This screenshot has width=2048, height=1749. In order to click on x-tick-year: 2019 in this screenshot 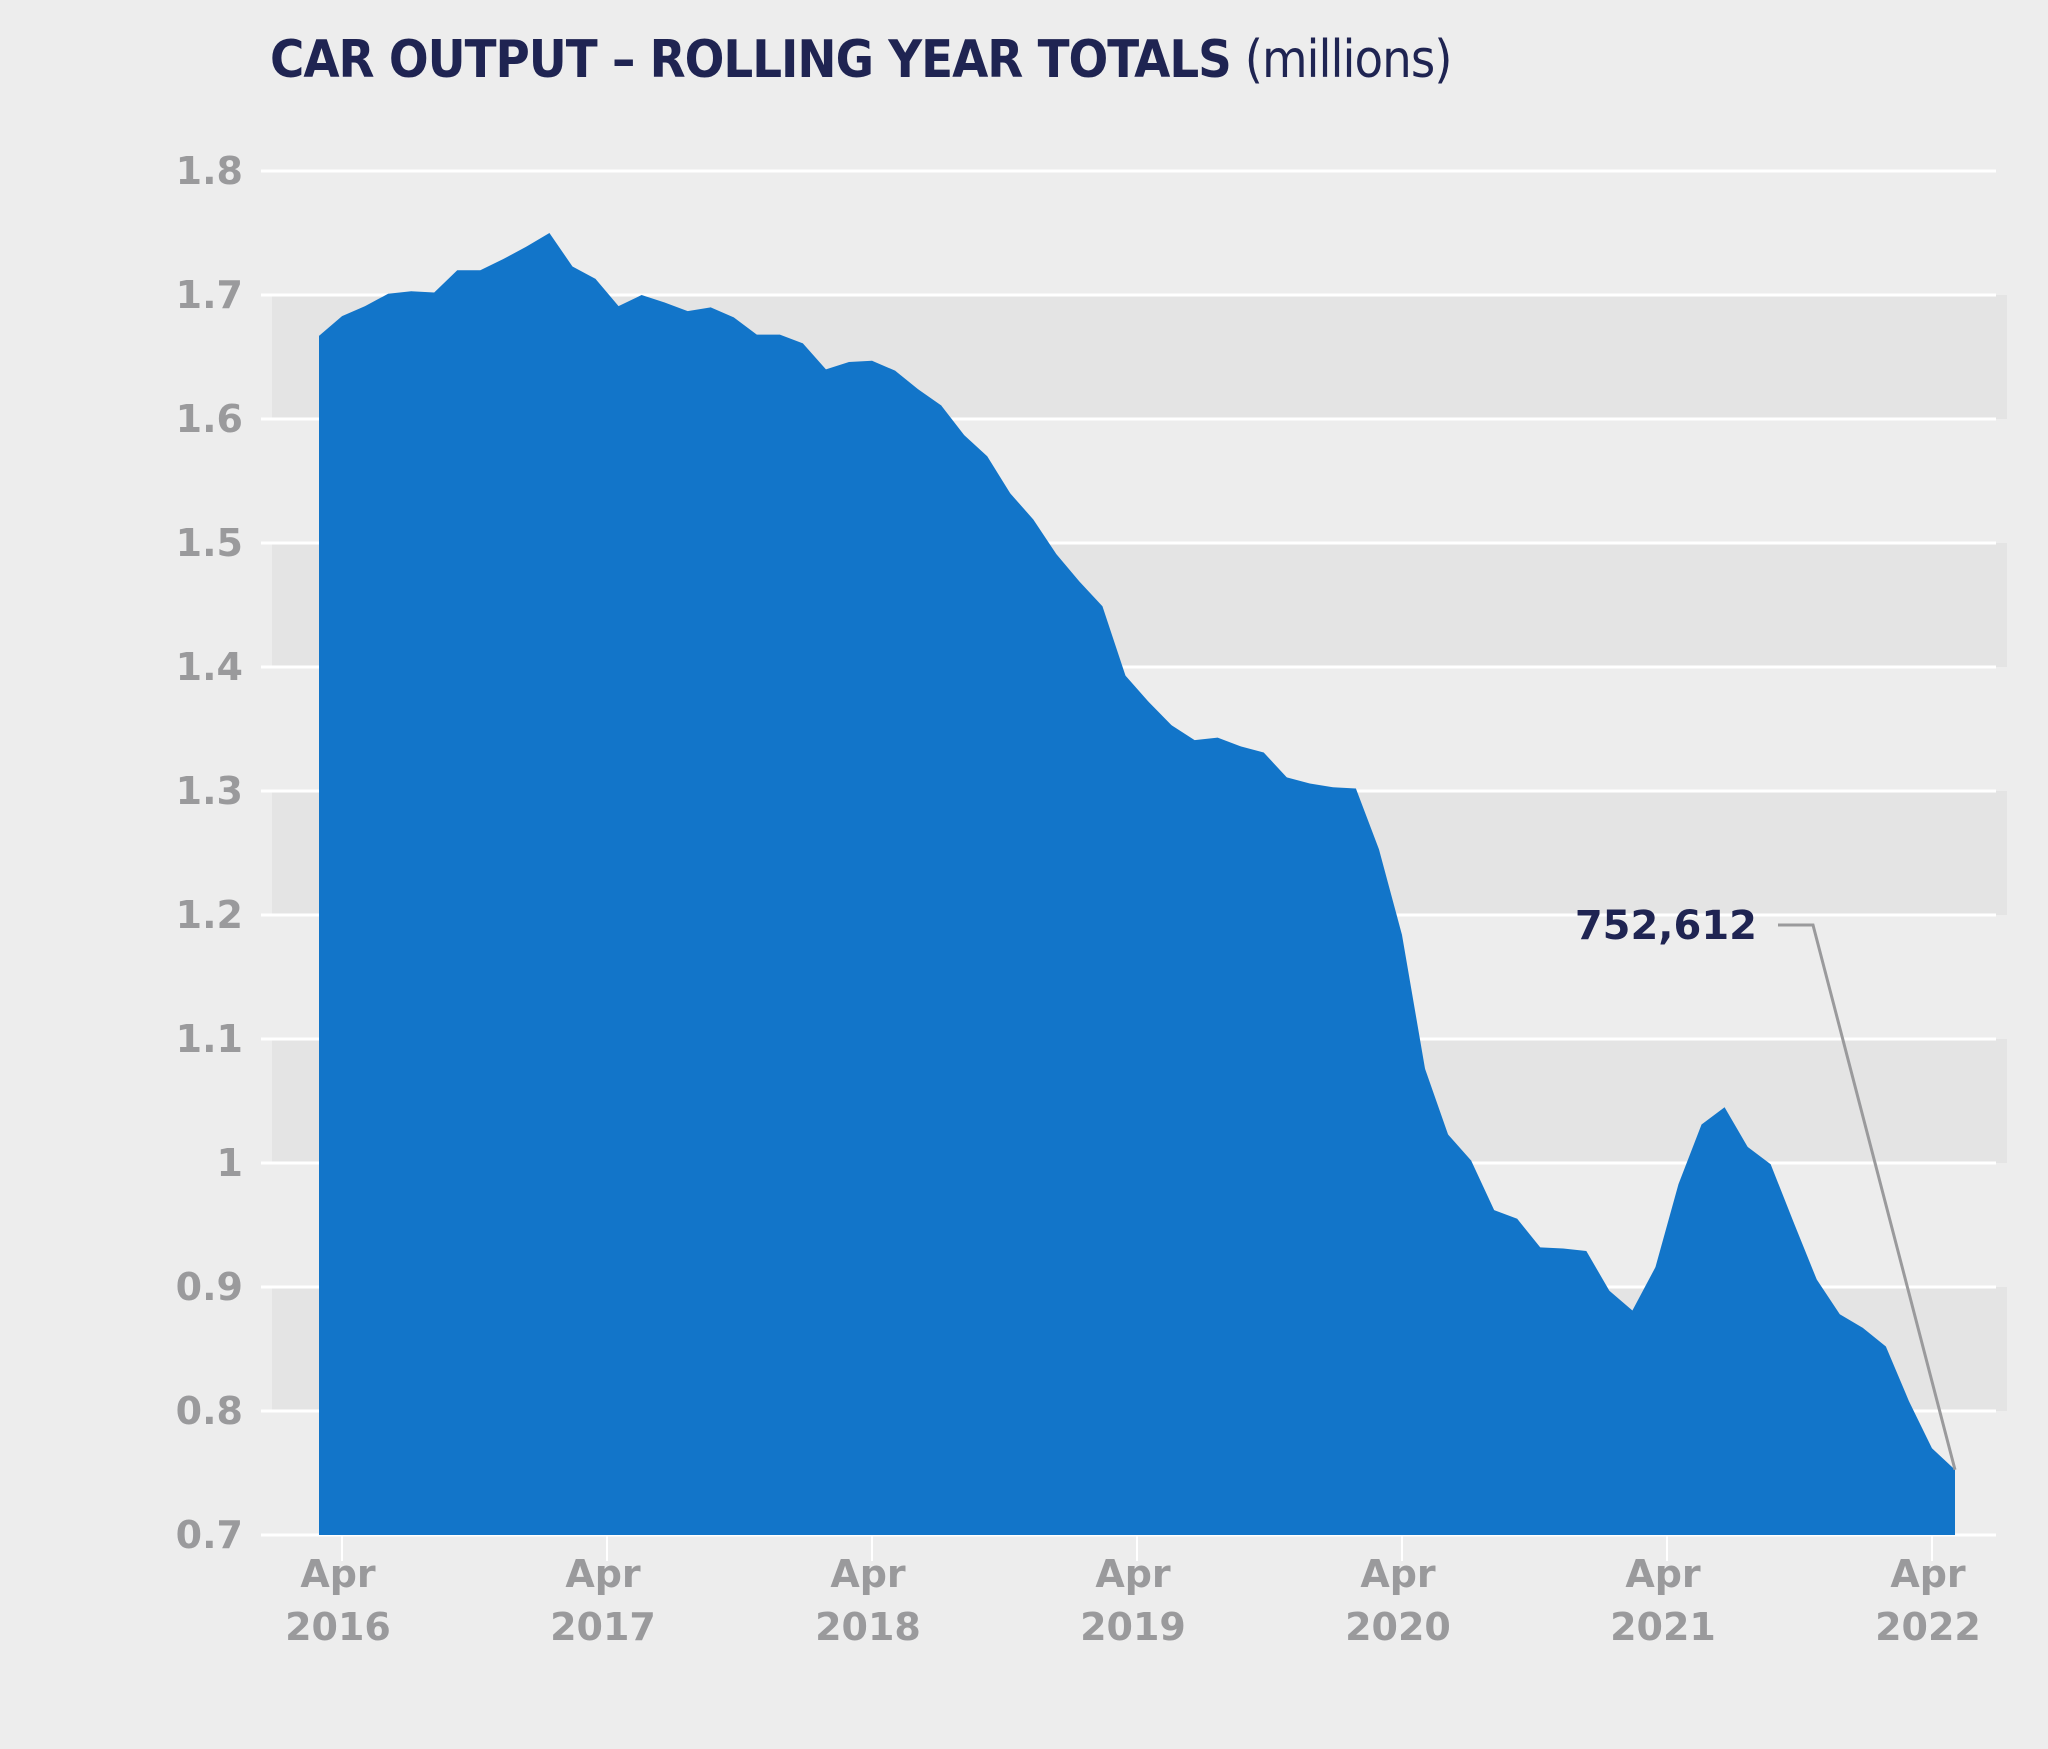, I will do `click(1133, 1627)`.